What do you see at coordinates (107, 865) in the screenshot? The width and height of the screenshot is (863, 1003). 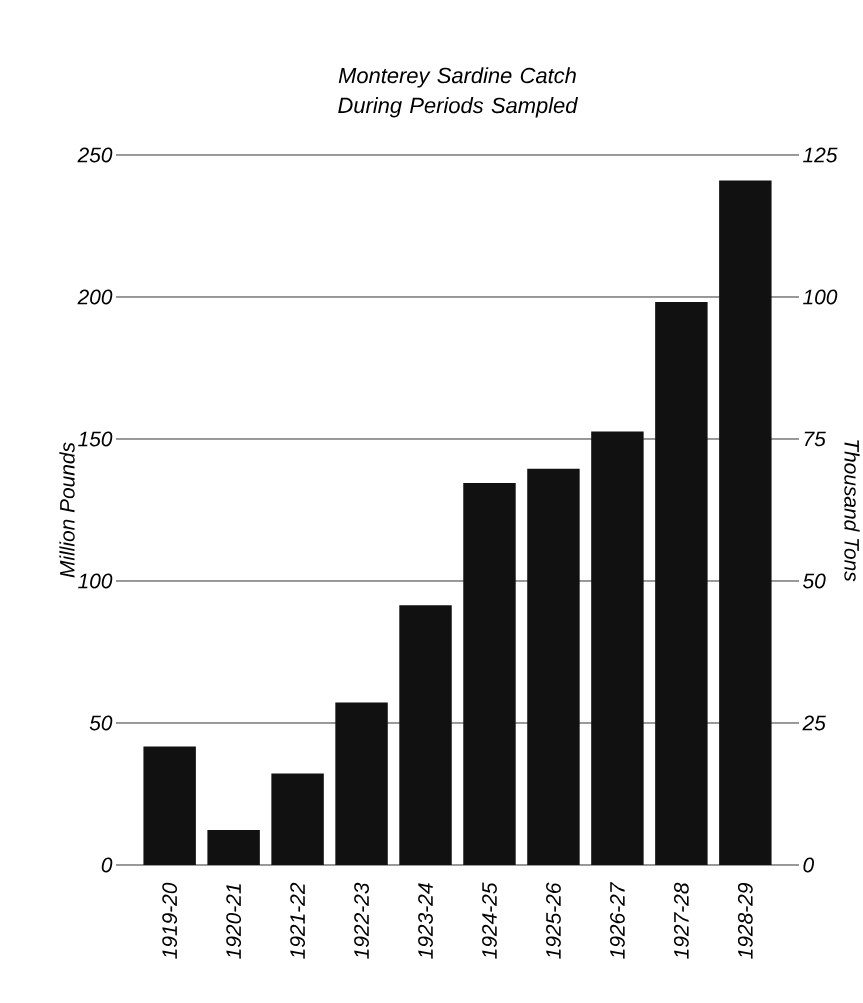 I see `y-tick-label: 0` at bounding box center [107, 865].